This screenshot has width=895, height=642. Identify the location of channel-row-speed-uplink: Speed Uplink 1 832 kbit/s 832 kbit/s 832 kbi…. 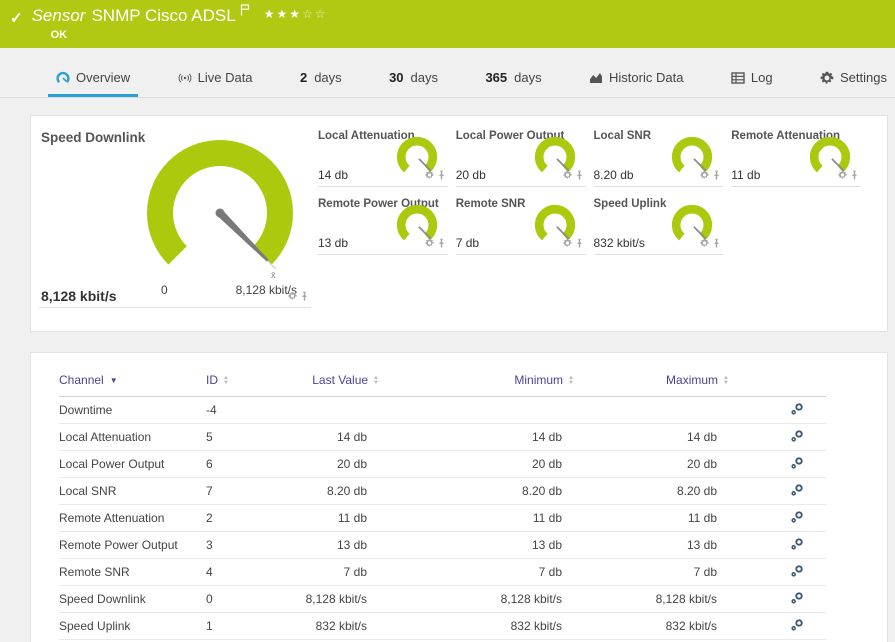
(442, 626).